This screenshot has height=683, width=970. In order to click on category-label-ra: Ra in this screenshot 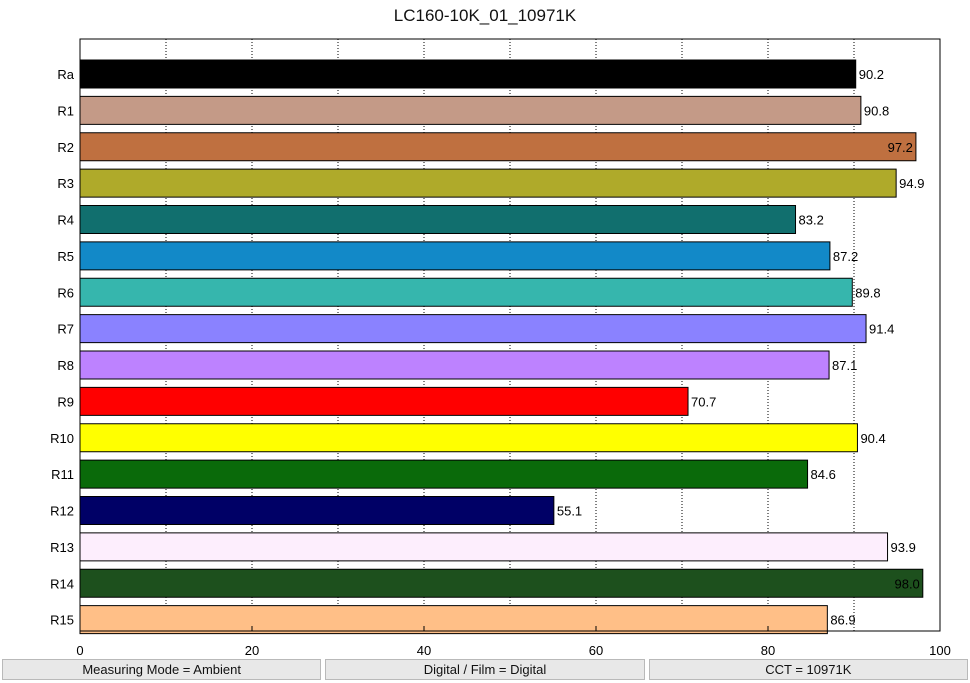, I will do `click(65, 74)`.